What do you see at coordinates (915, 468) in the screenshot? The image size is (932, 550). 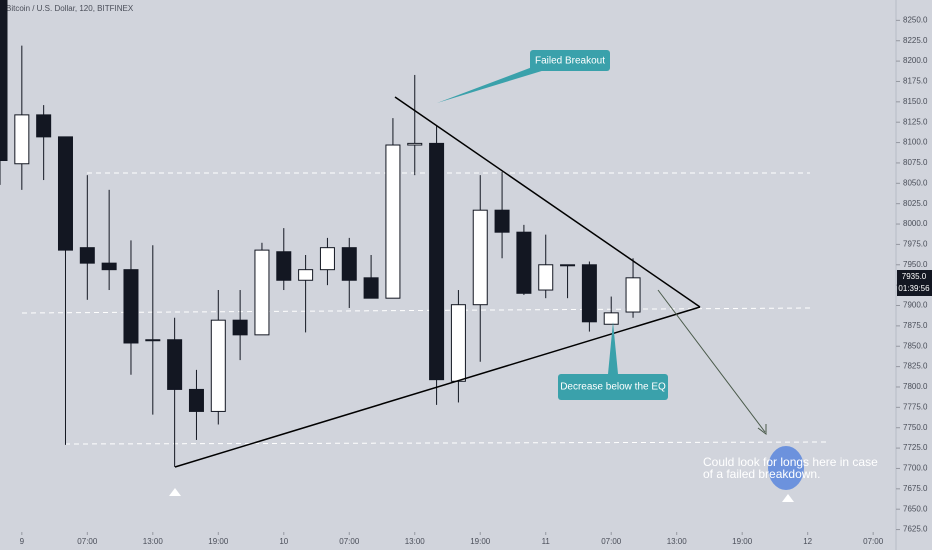 I see `y-tick-label: 7700.0` at bounding box center [915, 468].